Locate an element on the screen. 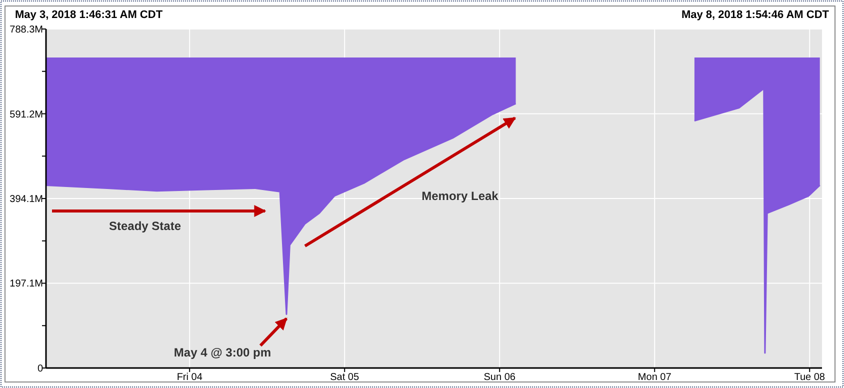 The height and width of the screenshot is (388, 844). y-tick-label: 788.3M is located at coordinates (26, 30).